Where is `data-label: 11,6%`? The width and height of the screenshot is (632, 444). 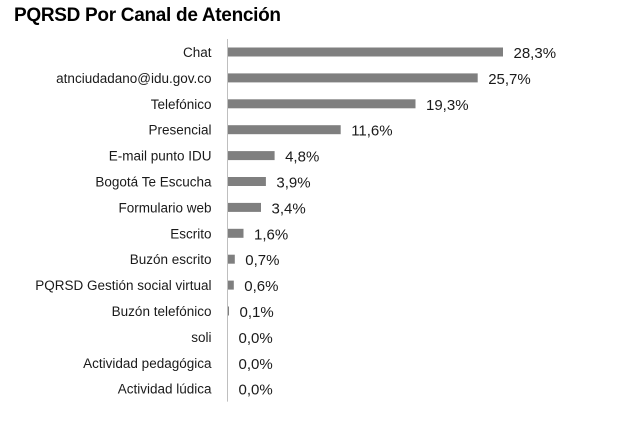 data-label: 11,6% is located at coordinates (371, 131).